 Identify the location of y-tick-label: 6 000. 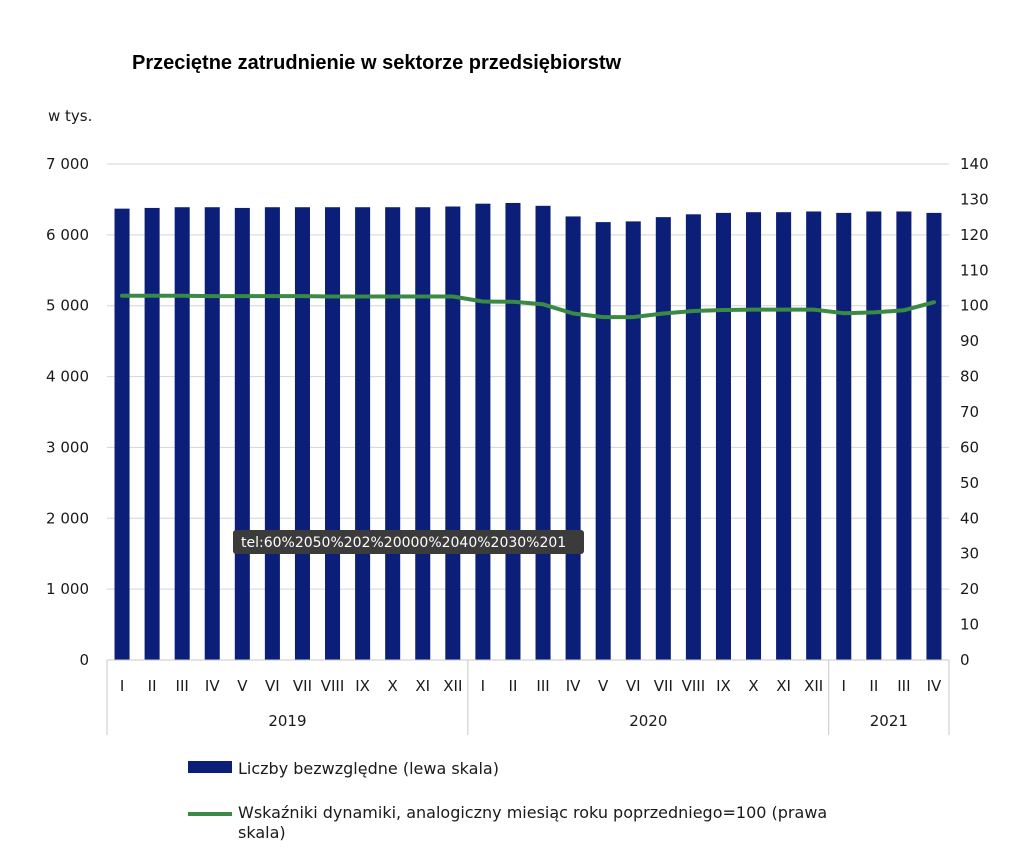
(67, 235).